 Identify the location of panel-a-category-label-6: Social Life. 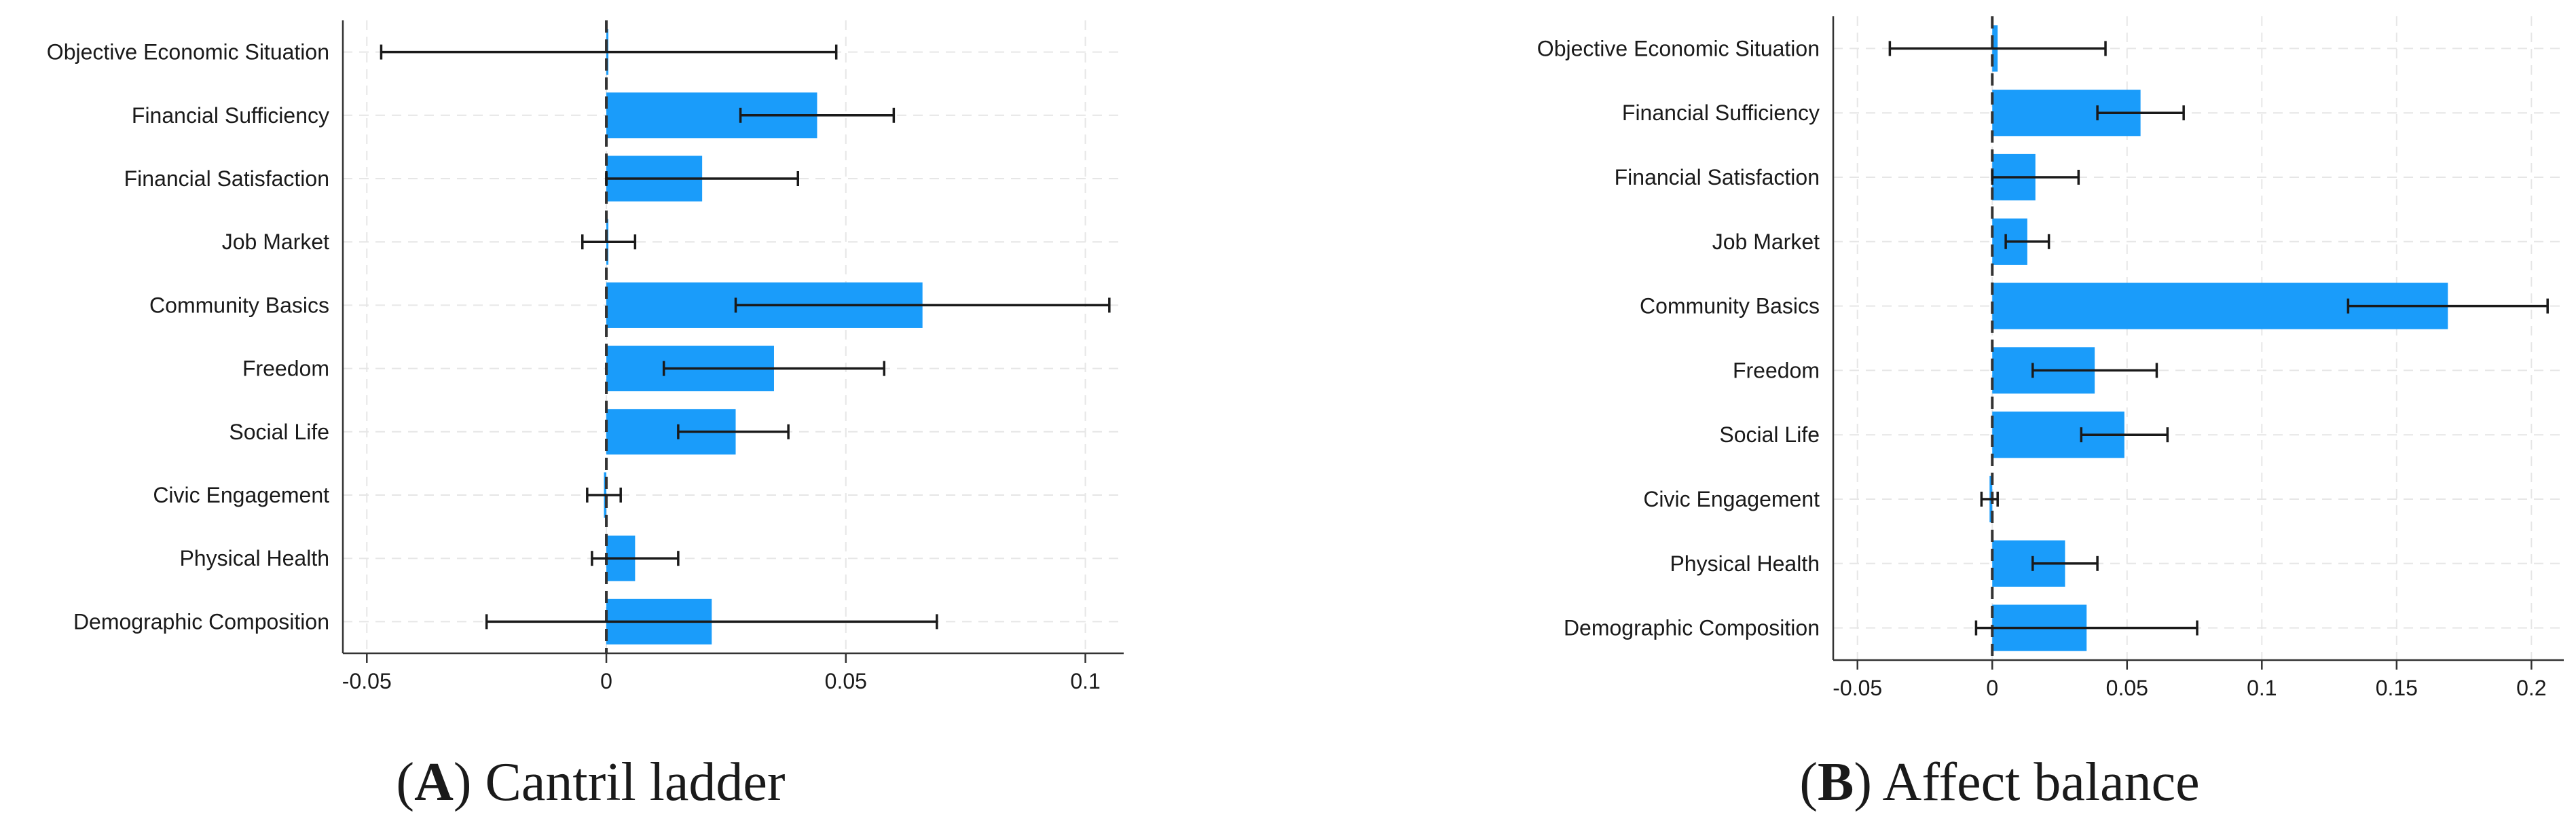
(279, 432).